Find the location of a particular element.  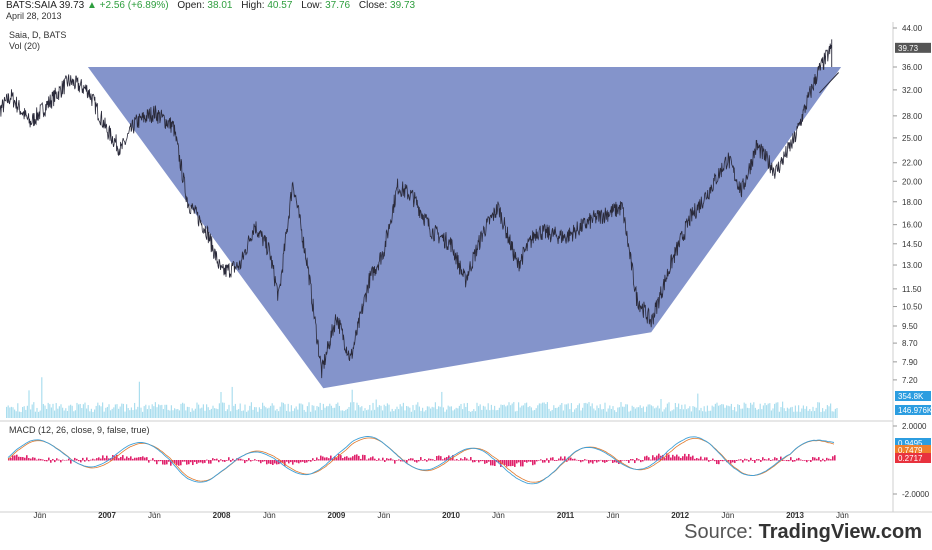

volume-tag-1: 354.8K is located at coordinates (913, 396).